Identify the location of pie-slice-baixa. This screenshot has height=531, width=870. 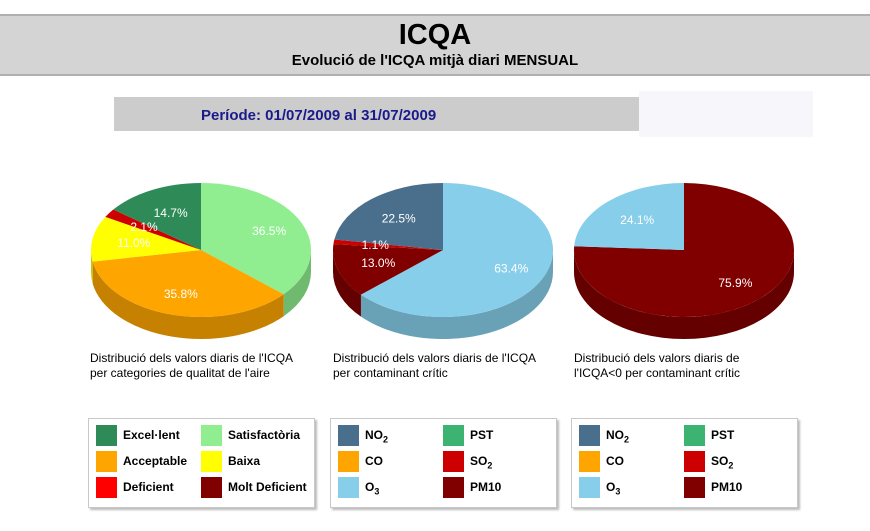
(145, 239).